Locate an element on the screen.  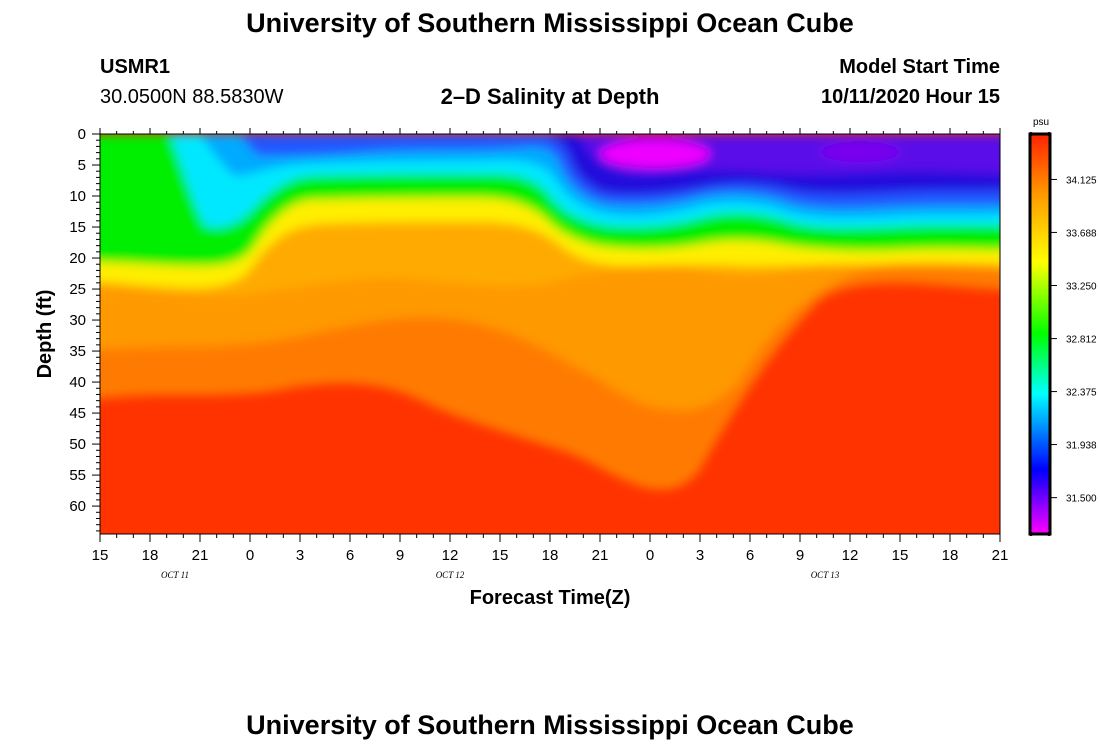
station-coordinates: 30.0500N 88.5830W is located at coordinates (192, 97).